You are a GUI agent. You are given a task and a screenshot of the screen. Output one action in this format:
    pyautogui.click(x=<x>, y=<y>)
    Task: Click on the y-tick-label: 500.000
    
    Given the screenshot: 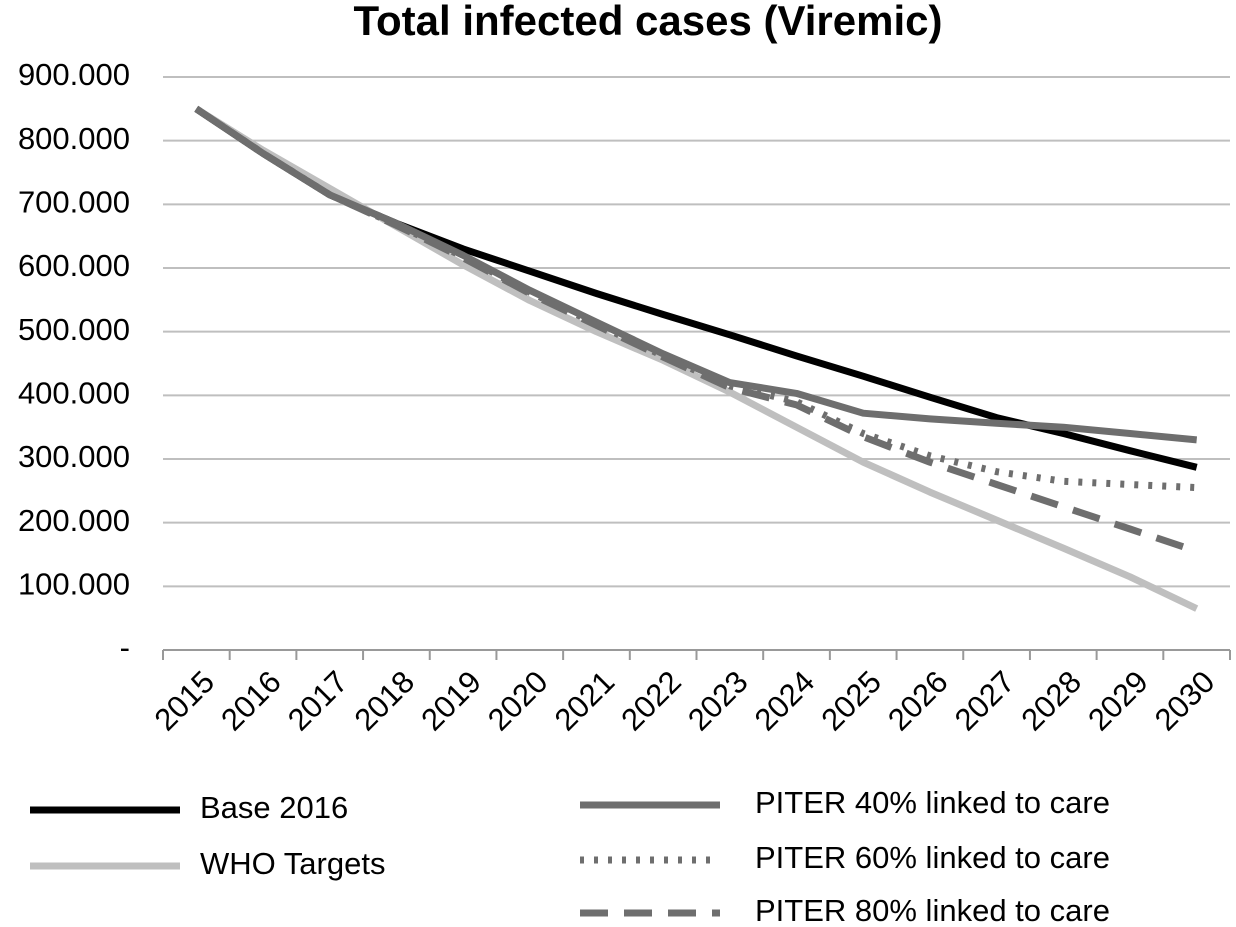 What is the action you would take?
    pyautogui.click(x=74, y=329)
    